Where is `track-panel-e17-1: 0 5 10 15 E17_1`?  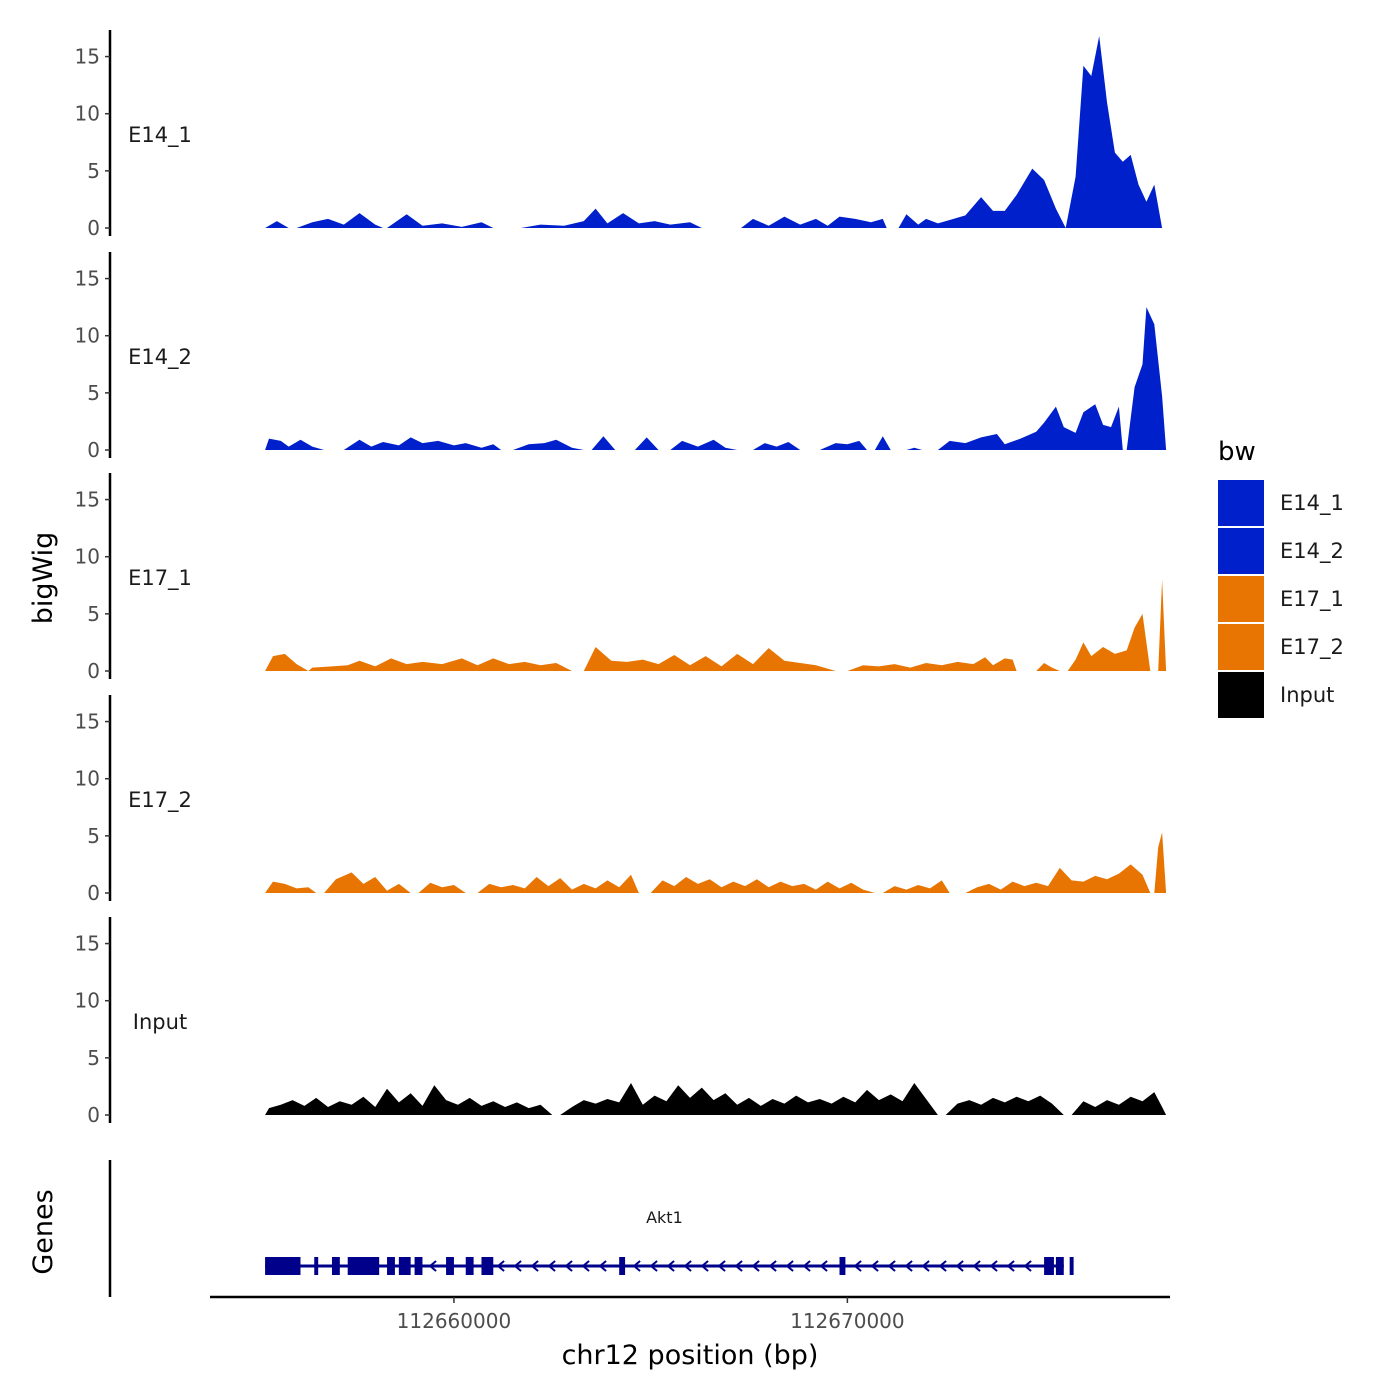 track-panel-e17-1: 0 5 10 15 E17_1 is located at coordinates (621, 578).